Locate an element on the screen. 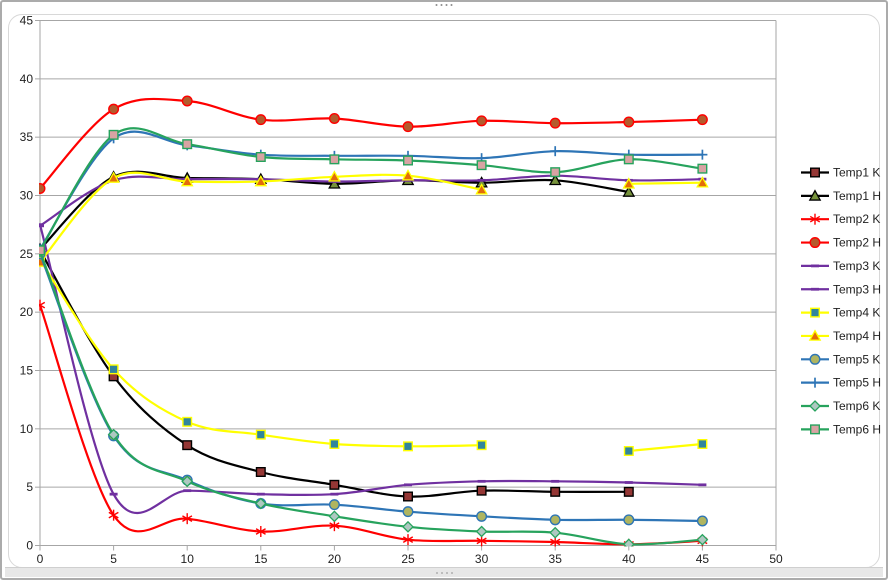  x-tick-label: 30 is located at coordinates (482, 559).